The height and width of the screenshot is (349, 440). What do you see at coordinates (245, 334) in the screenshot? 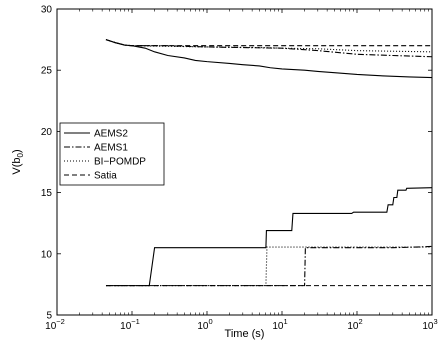
I see `x-axis-label: Time (s)` at bounding box center [245, 334].